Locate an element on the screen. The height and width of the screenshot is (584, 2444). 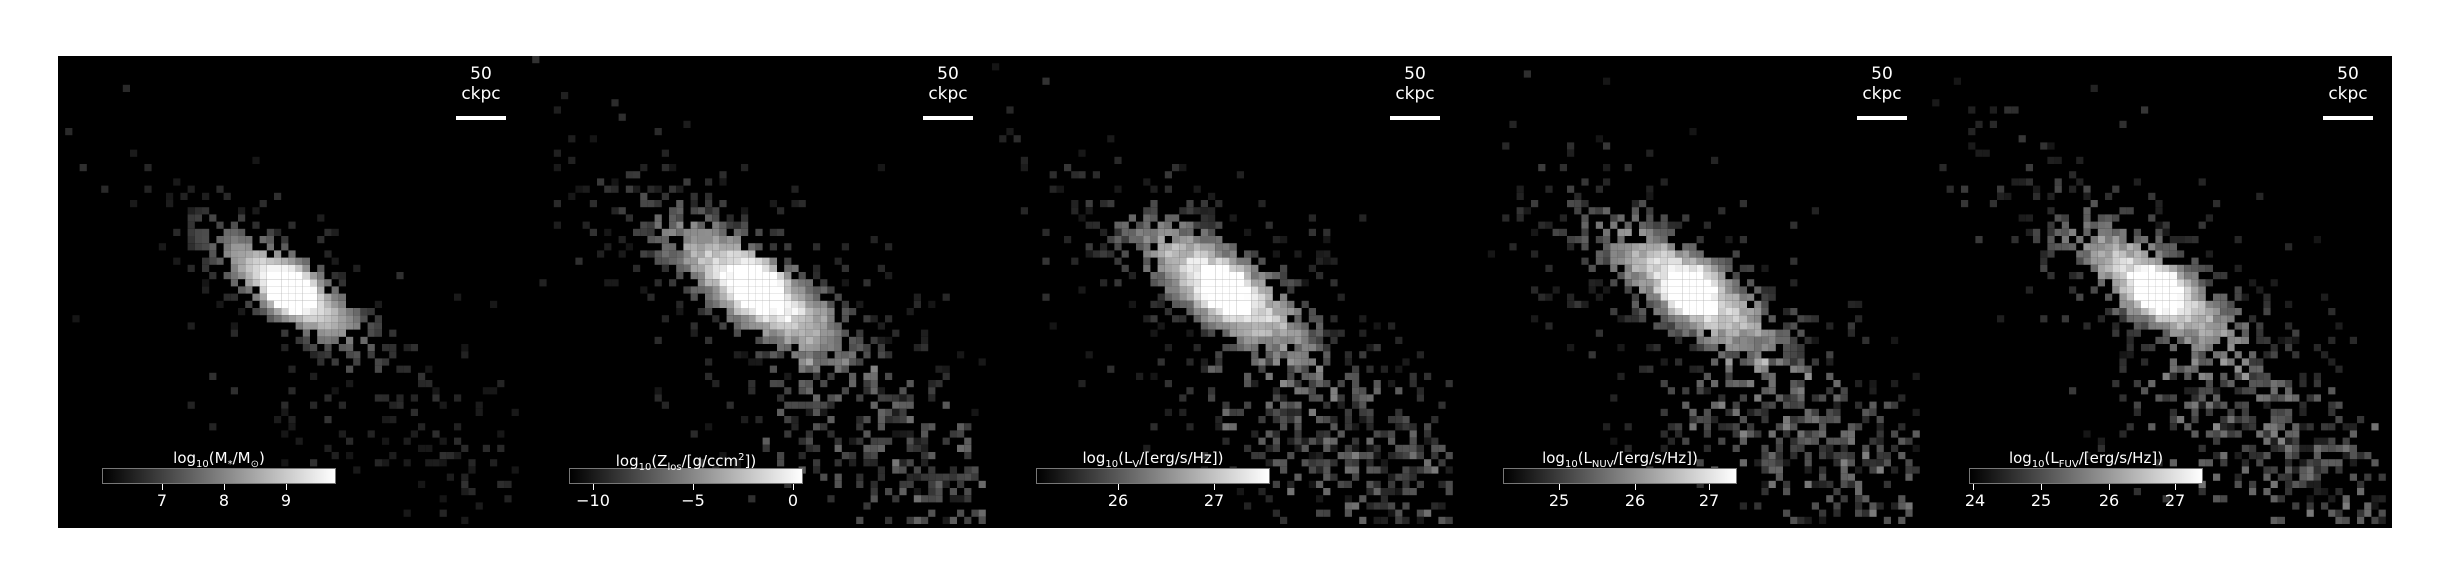
tick-label: 8 is located at coordinates (224, 500).